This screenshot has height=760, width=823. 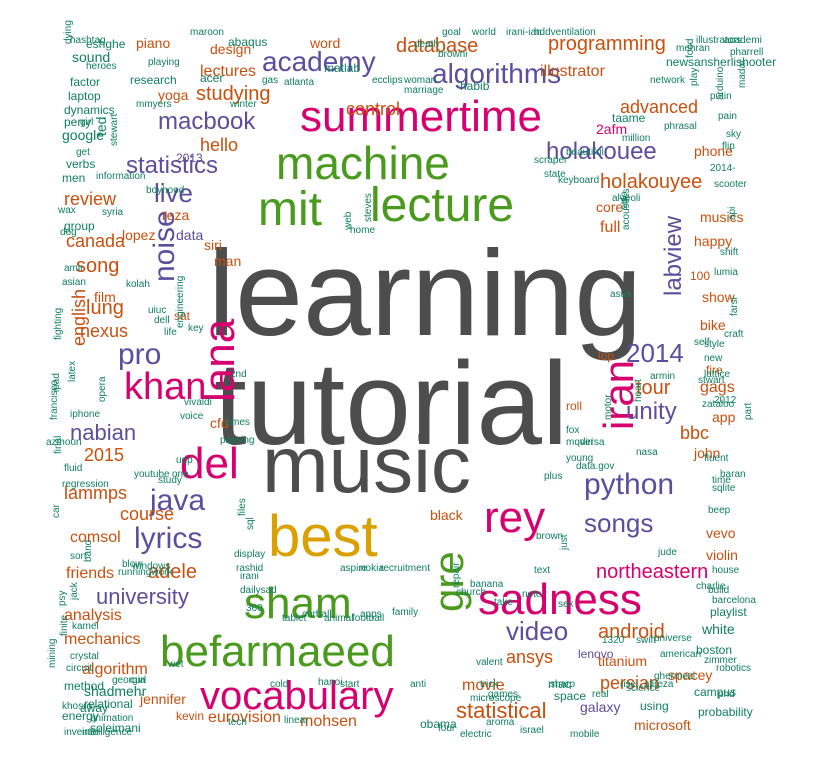 What do you see at coordinates (585, 734) in the screenshot?
I see `cloud-word: mobile` at bounding box center [585, 734].